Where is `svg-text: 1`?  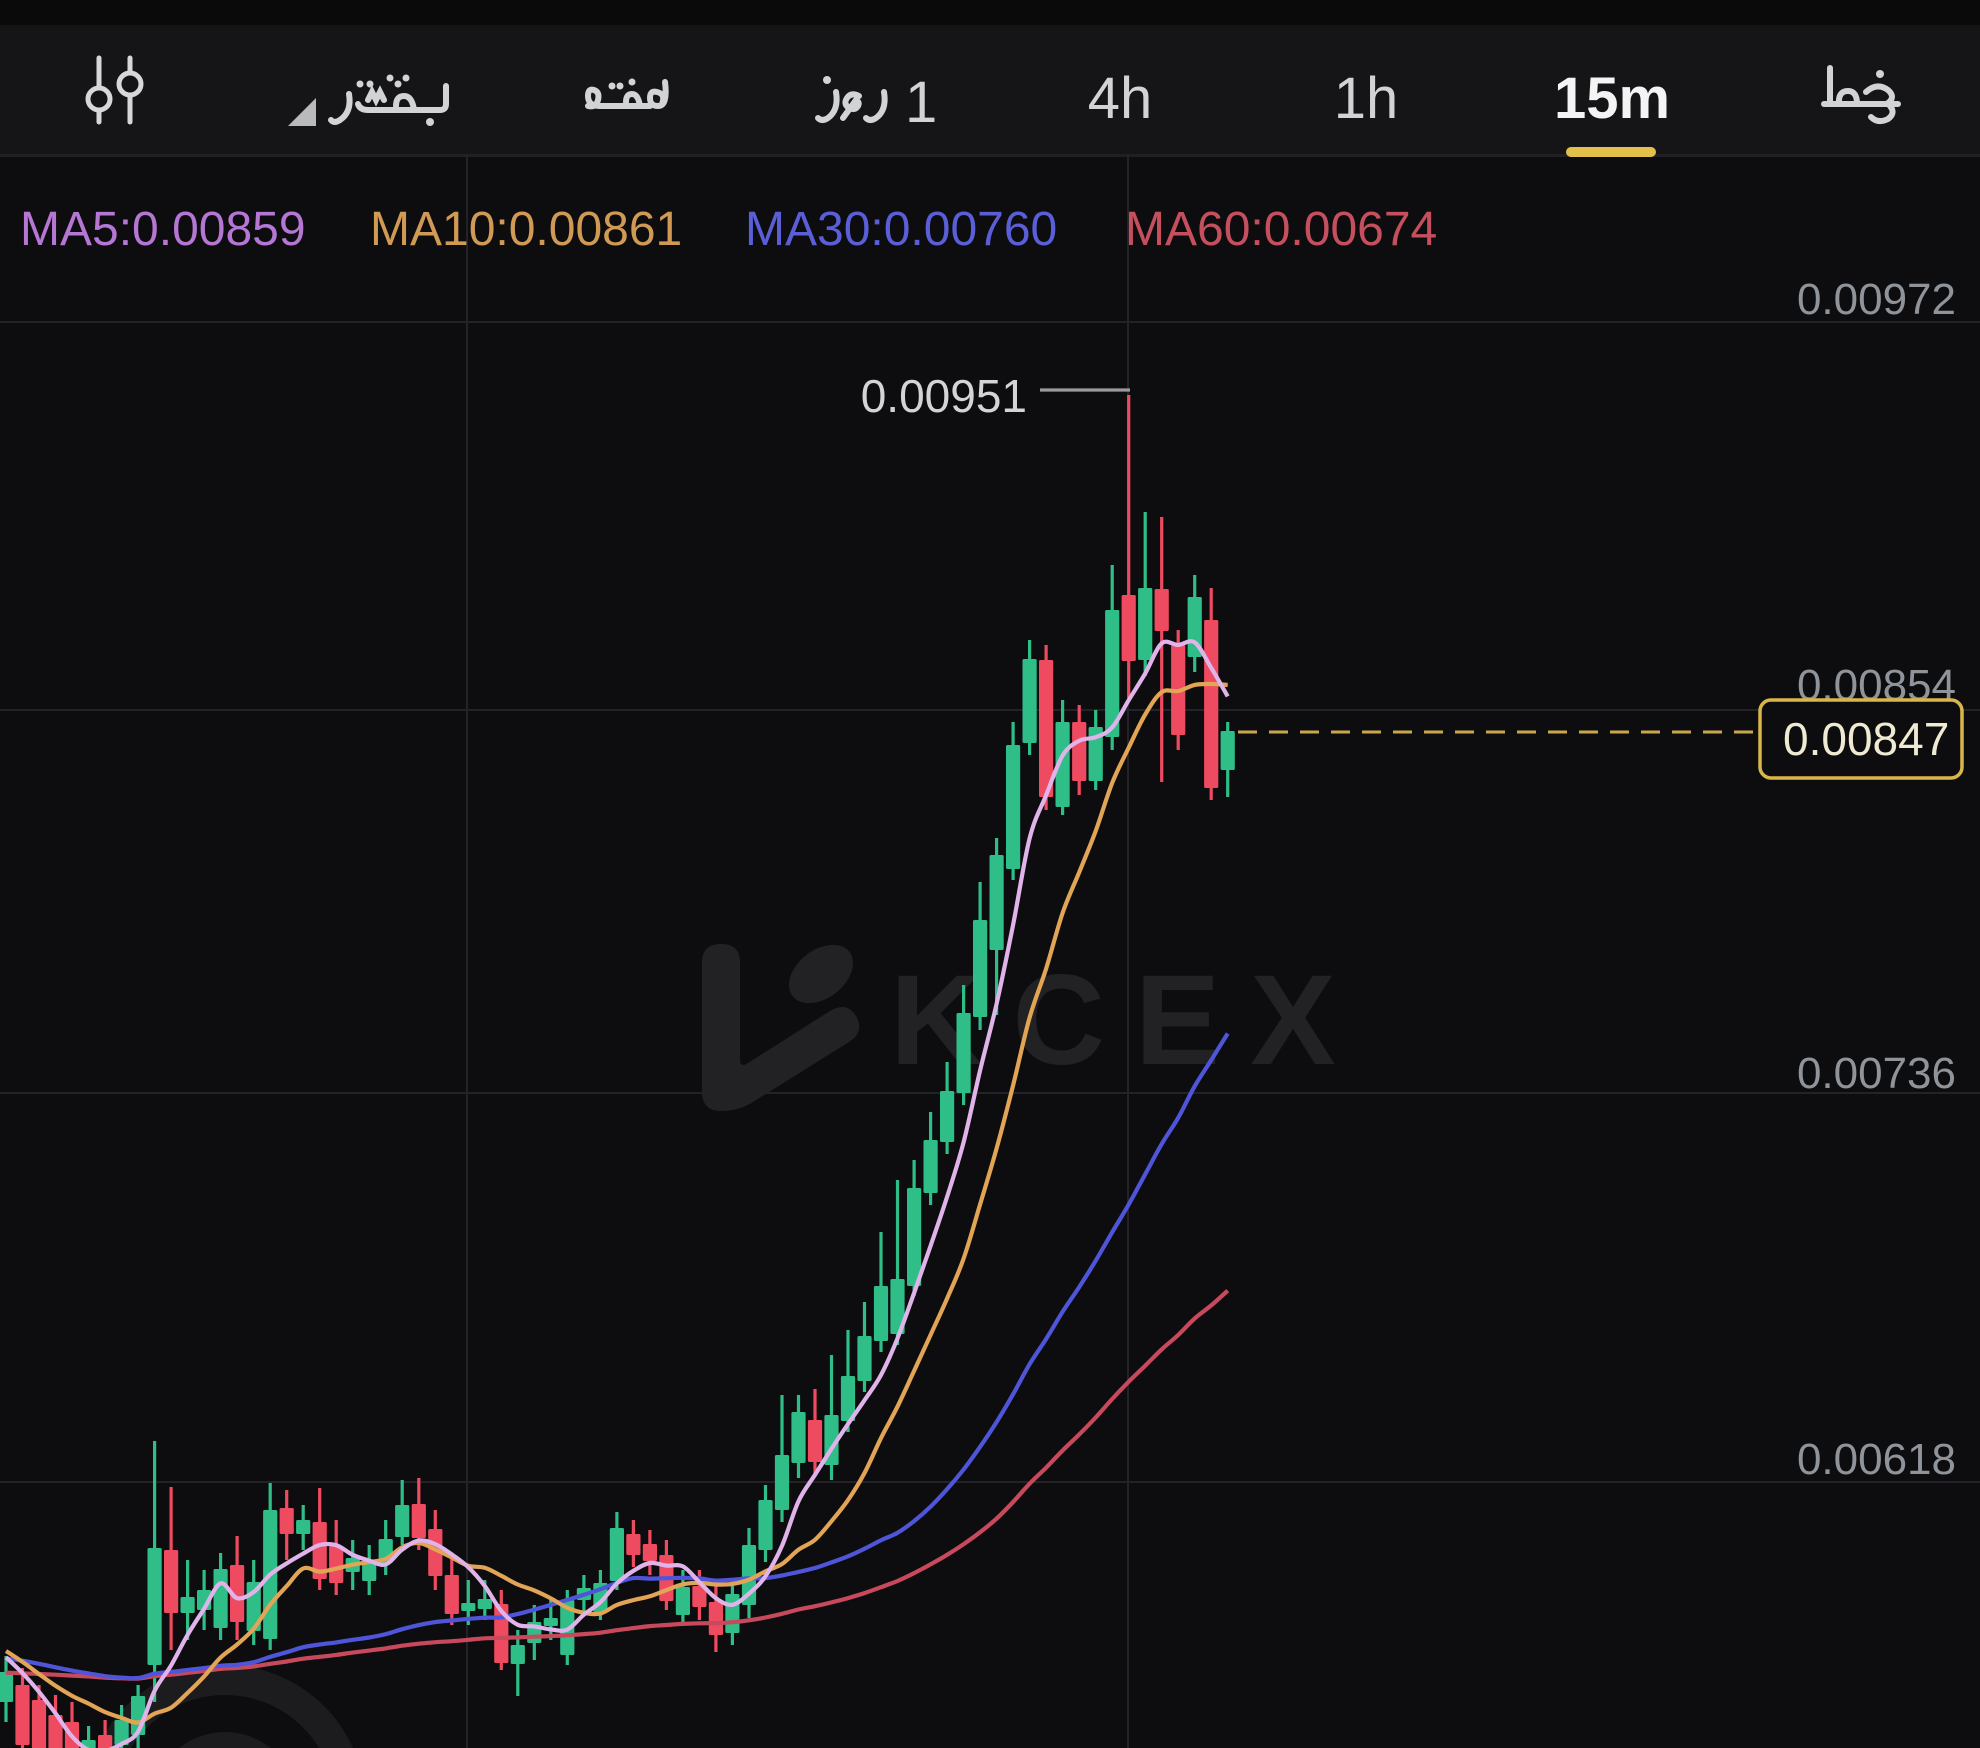 svg-text: 1 is located at coordinates (921, 102).